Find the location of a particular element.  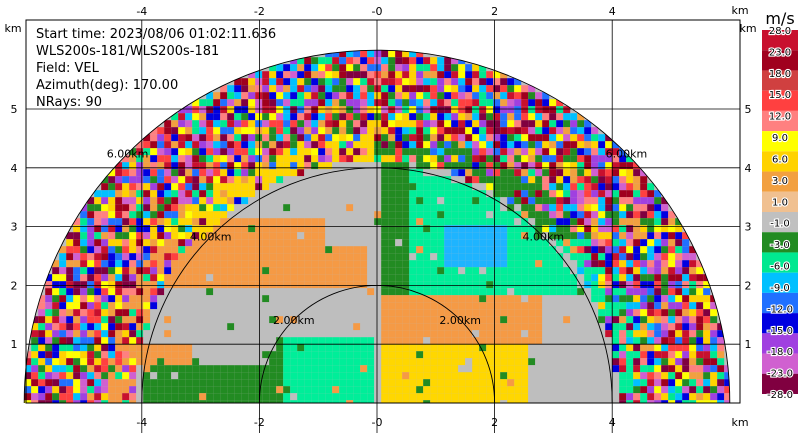

x-tick-label-top: 4 is located at coordinates (612, 11).